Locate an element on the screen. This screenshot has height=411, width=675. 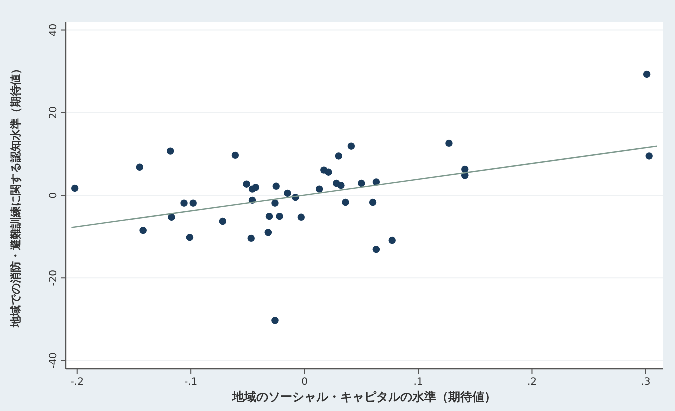
y-tick-label: 40 is located at coordinates (54, 30).